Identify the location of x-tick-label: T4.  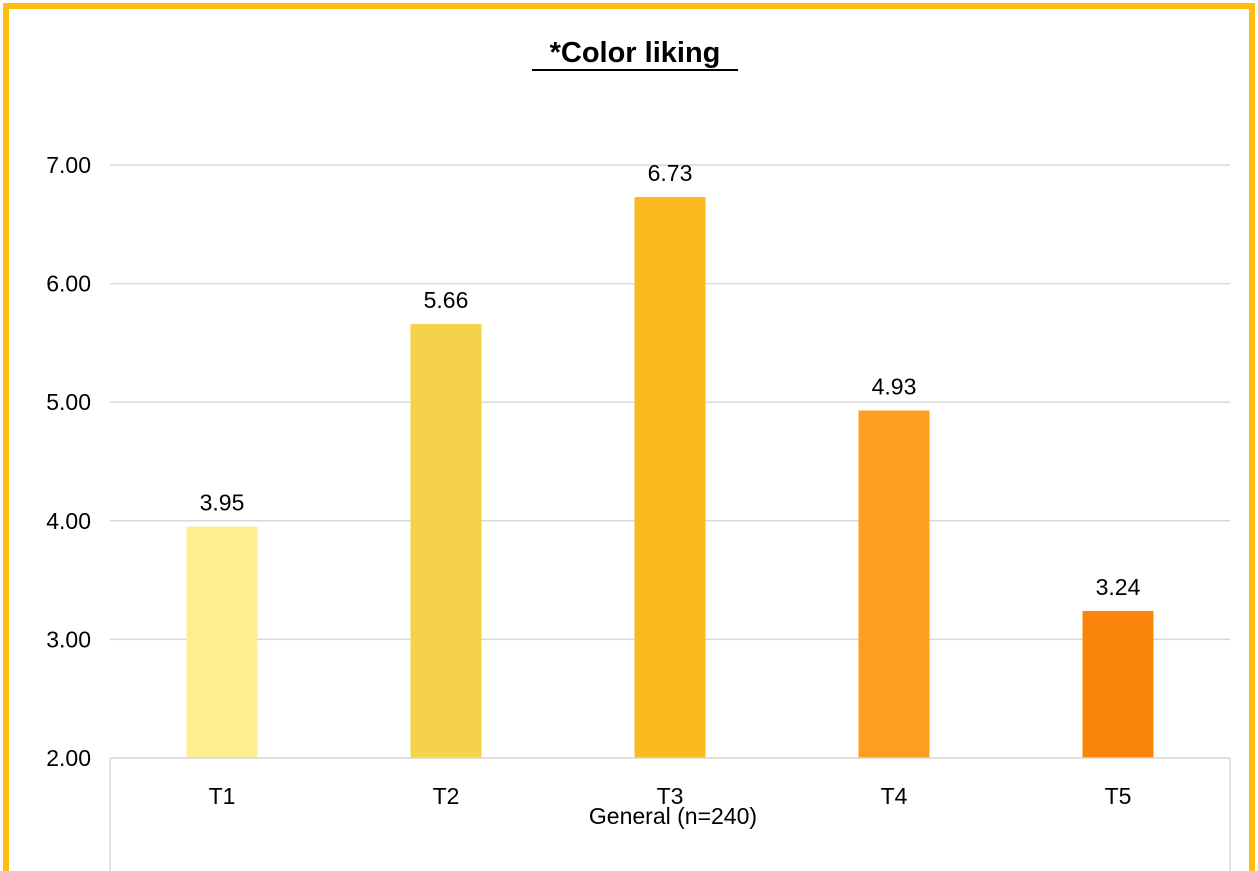
(894, 796).